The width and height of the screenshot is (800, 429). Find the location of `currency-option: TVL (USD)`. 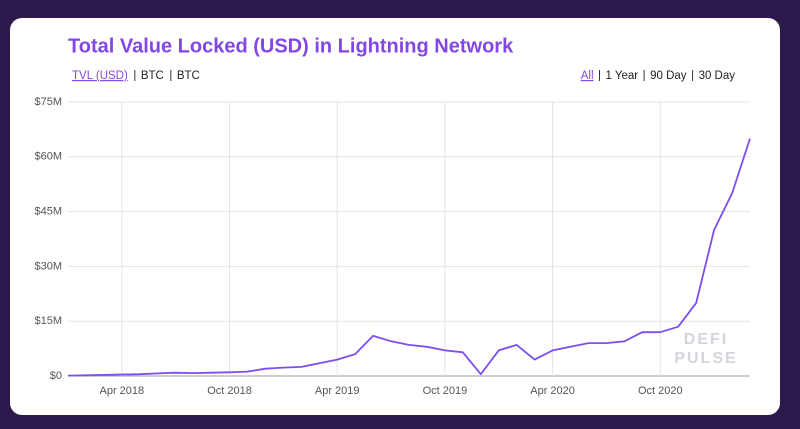

currency-option: TVL (USD) is located at coordinates (100, 76).